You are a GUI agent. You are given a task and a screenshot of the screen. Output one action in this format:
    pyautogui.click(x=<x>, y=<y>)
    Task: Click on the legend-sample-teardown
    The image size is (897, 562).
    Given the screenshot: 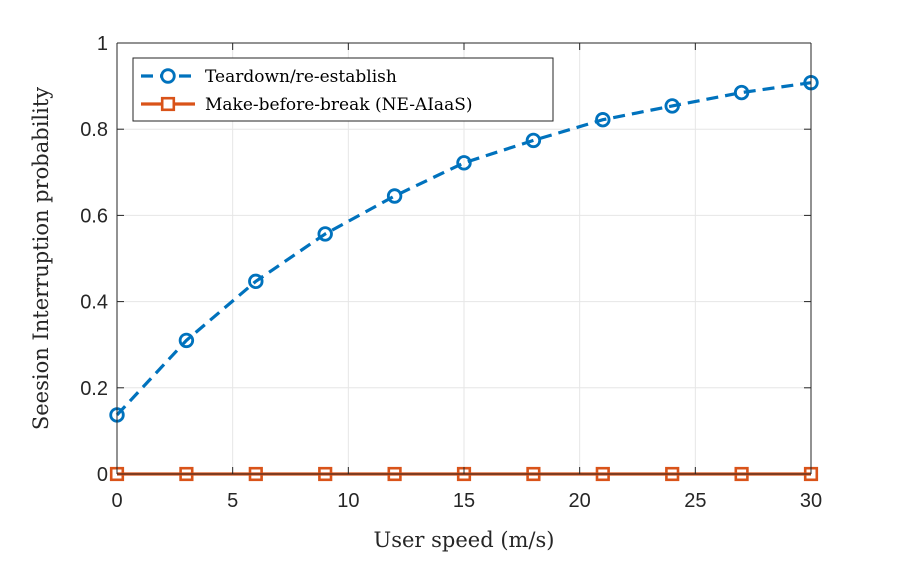 What is the action you would take?
    pyautogui.click(x=168, y=76)
    